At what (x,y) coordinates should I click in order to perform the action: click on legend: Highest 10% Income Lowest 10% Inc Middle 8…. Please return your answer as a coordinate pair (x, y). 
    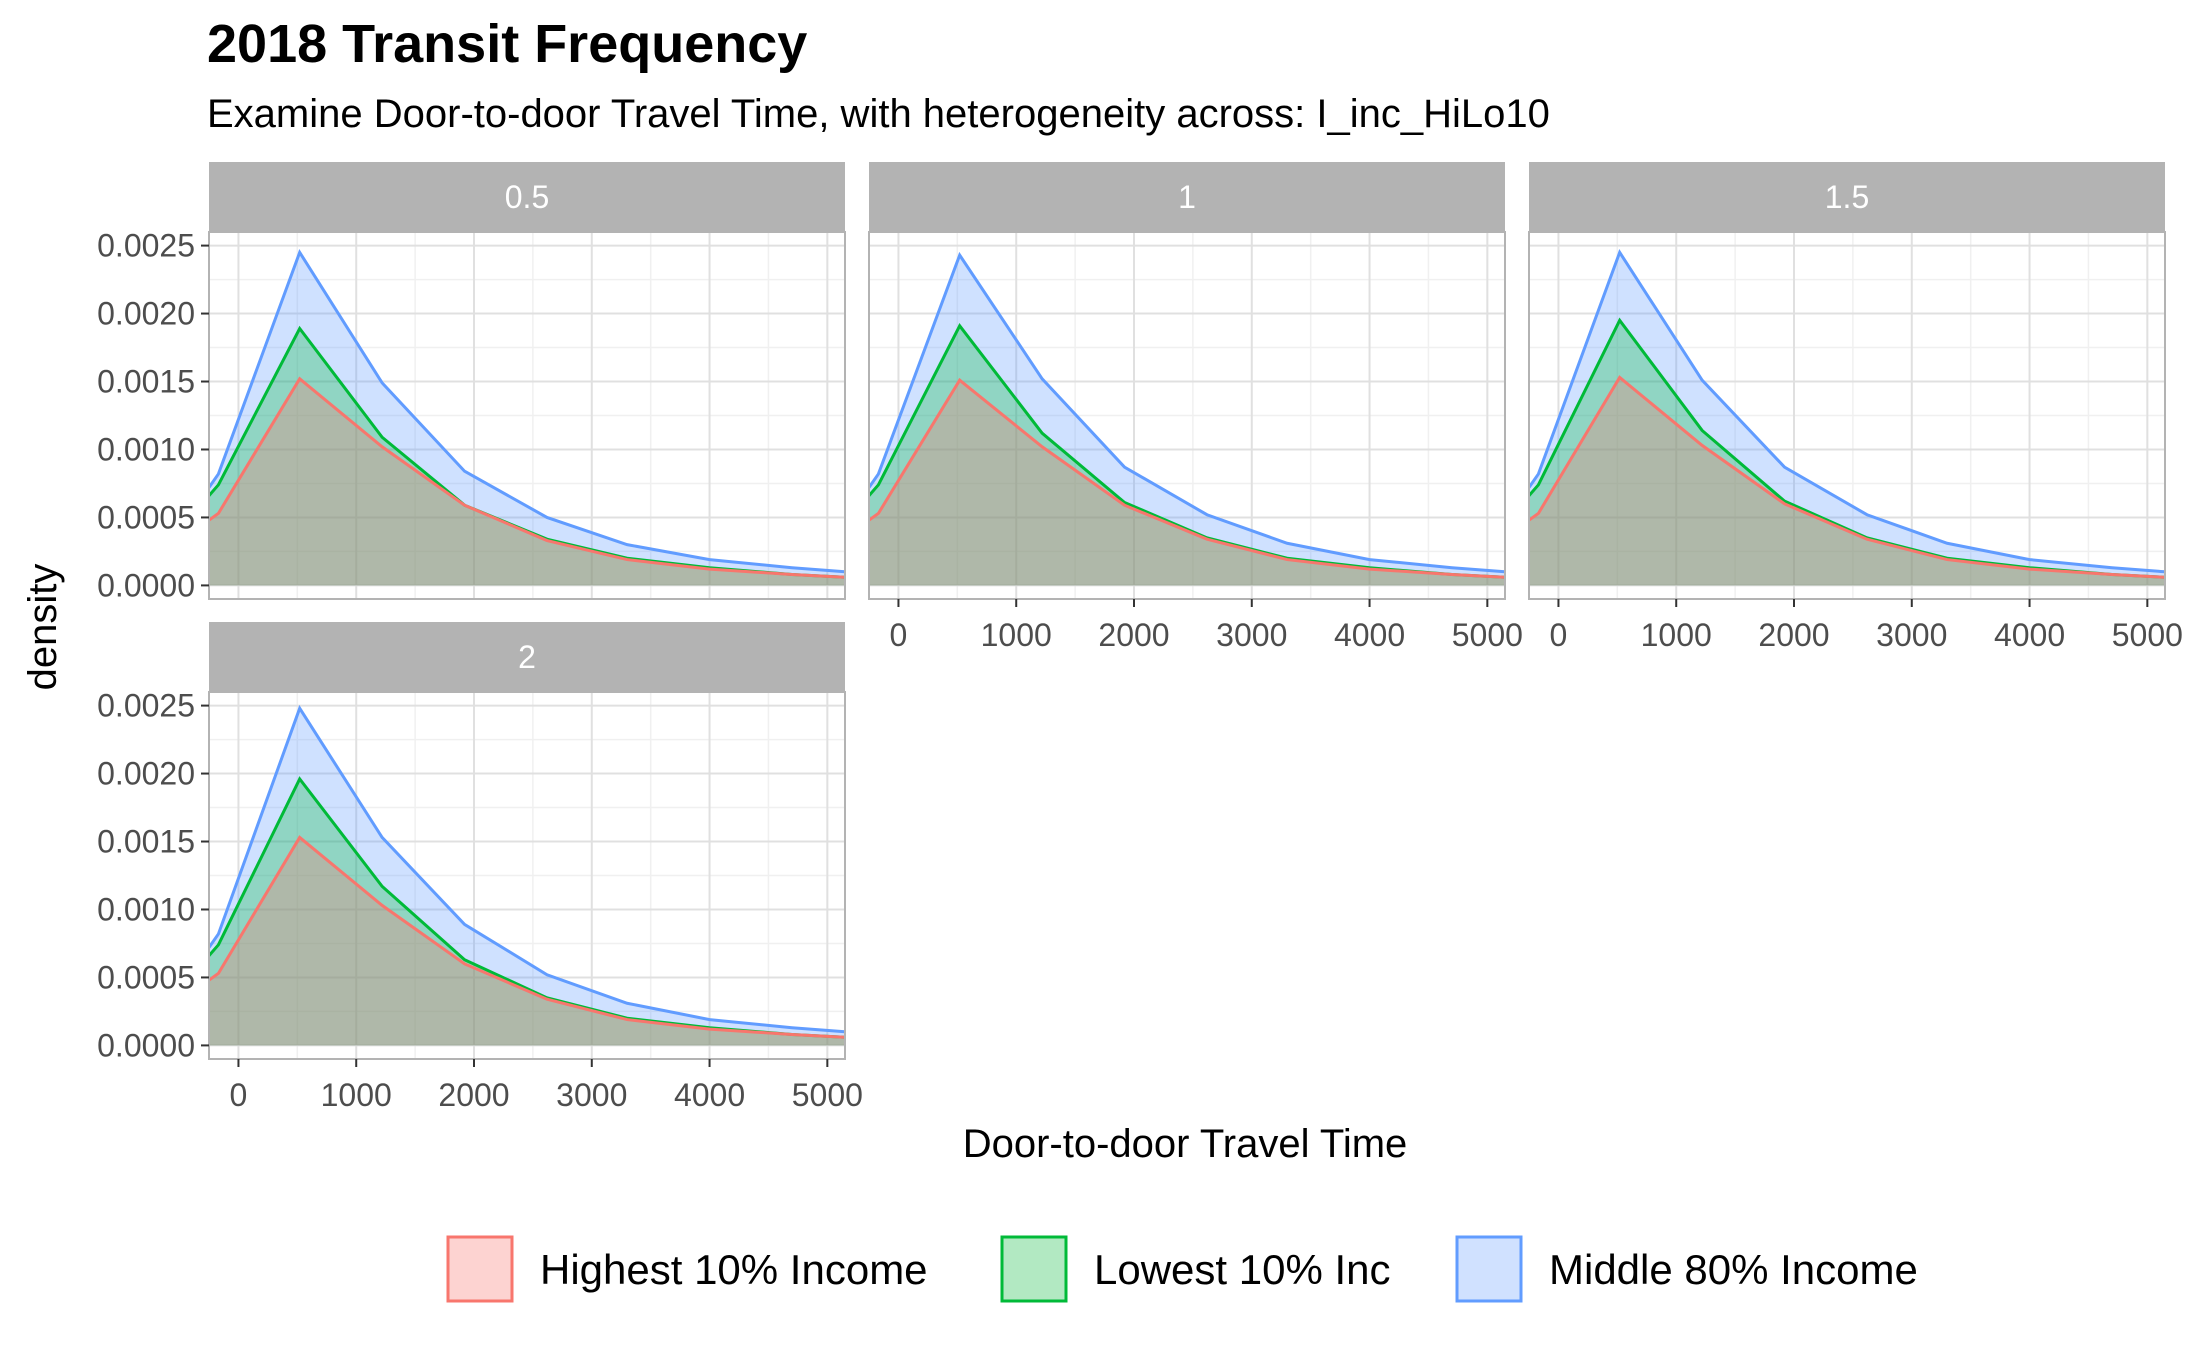
    Looking at the image, I should click on (1182, 1269).